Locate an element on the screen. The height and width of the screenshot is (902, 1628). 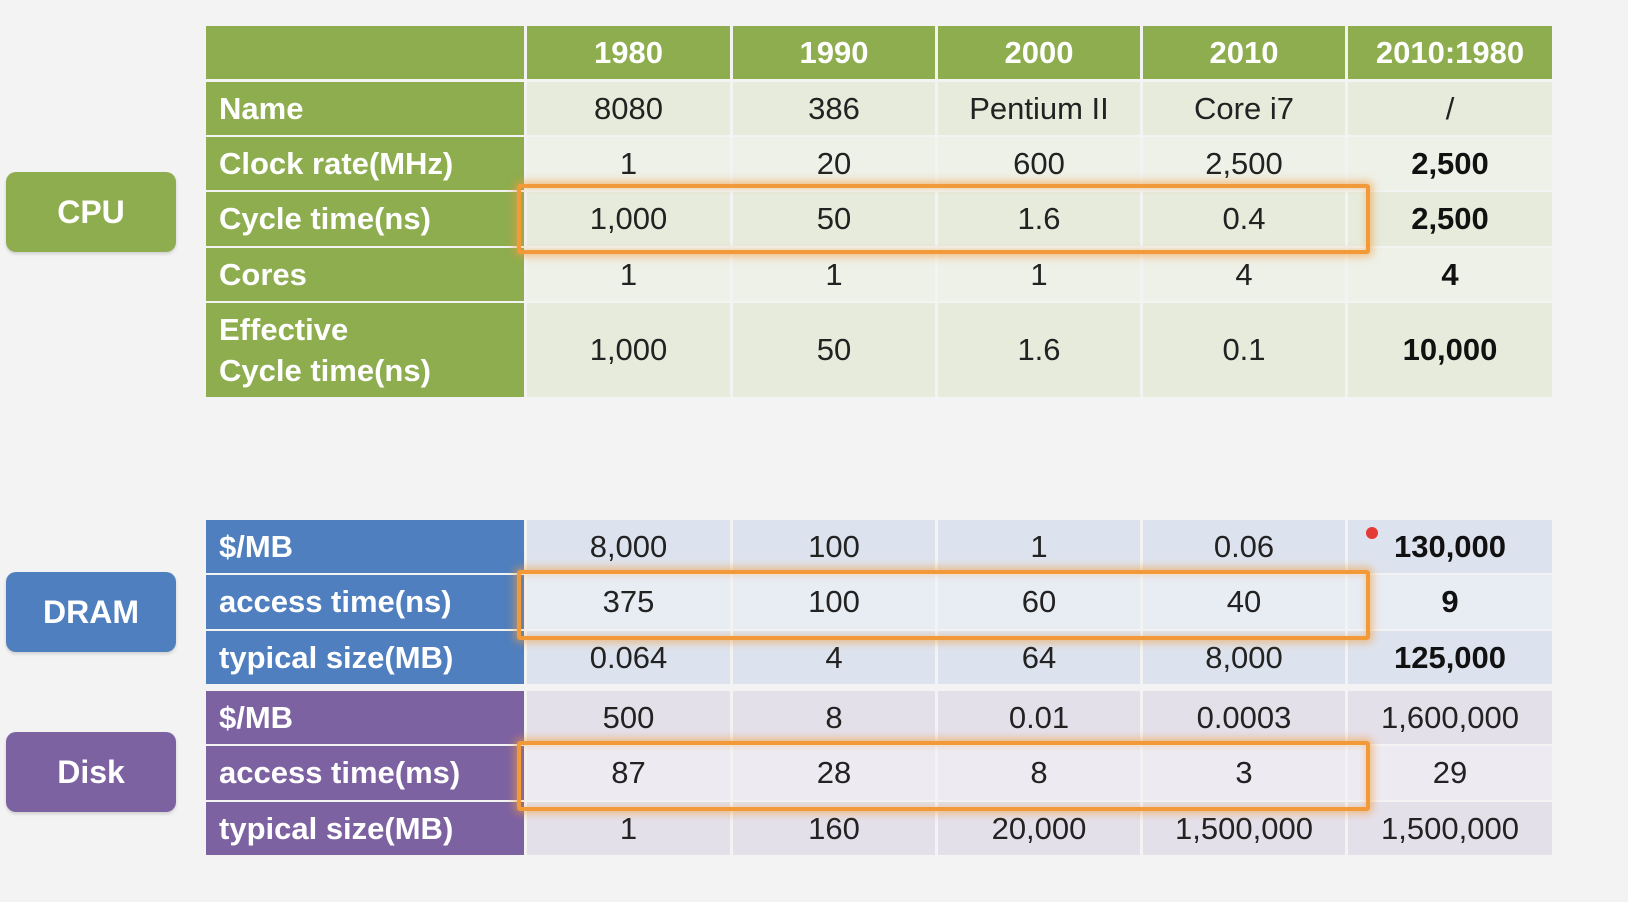
table-header-row: 1980 1990 2000 2010 2010:1980 is located at coordinates (879, 52).